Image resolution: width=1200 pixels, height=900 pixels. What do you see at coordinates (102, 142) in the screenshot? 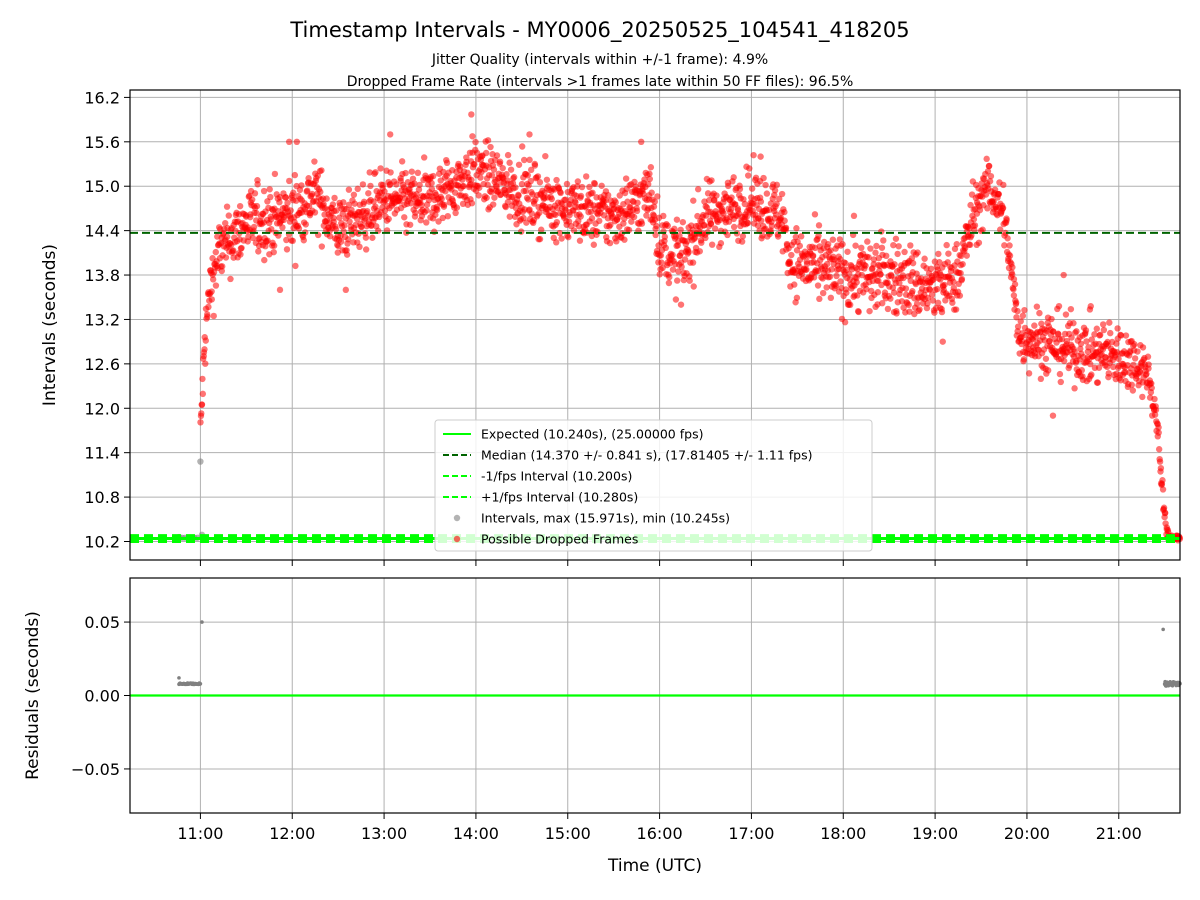
I see `ytick-label: 15.6` at bounding box center [102, 142].